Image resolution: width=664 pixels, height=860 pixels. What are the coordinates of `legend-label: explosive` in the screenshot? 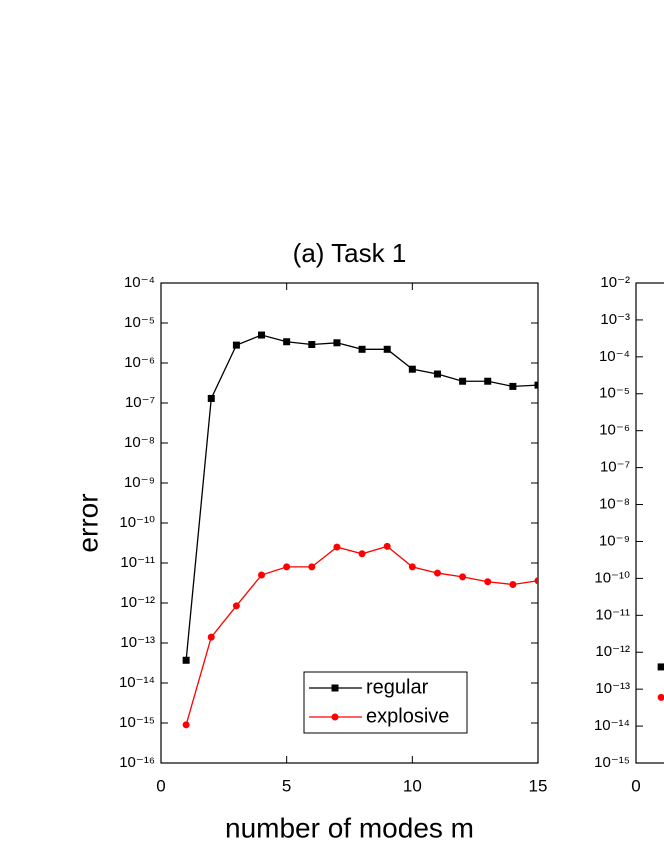 It's located at (407, 716).